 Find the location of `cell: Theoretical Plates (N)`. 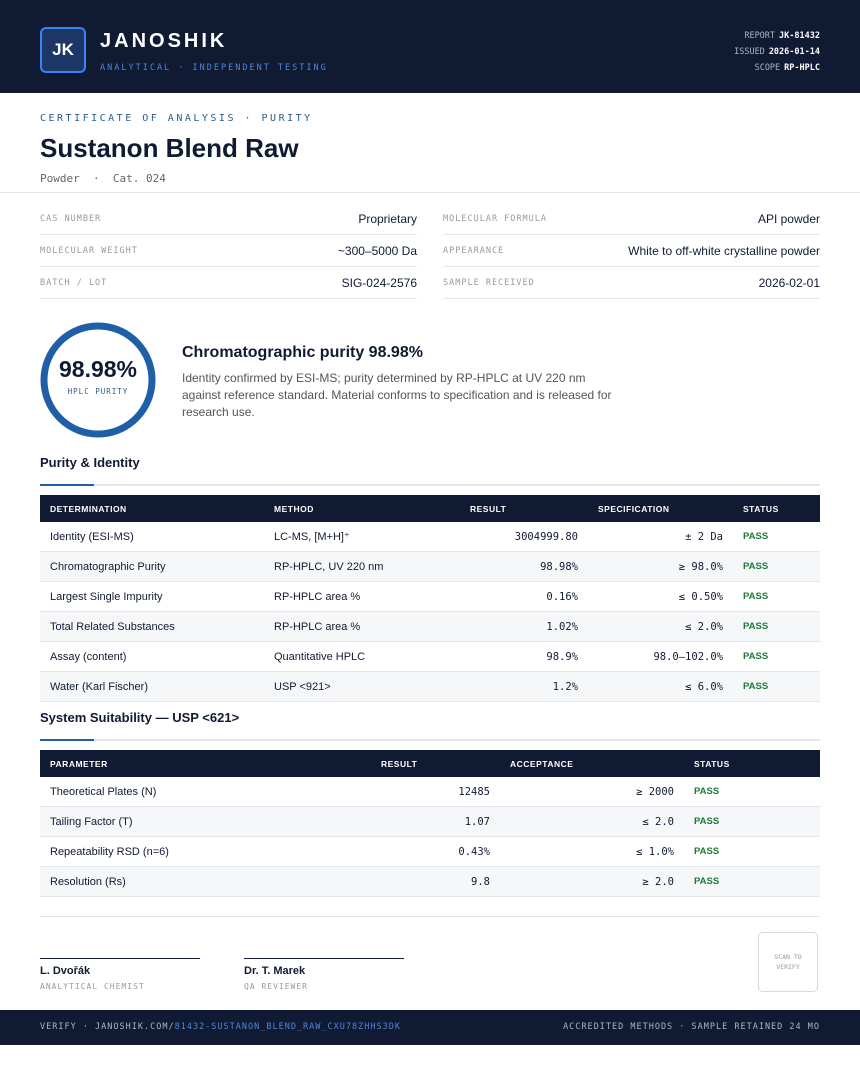

cell: Theoretical Plates (N) is located at coordinates (103, 791).